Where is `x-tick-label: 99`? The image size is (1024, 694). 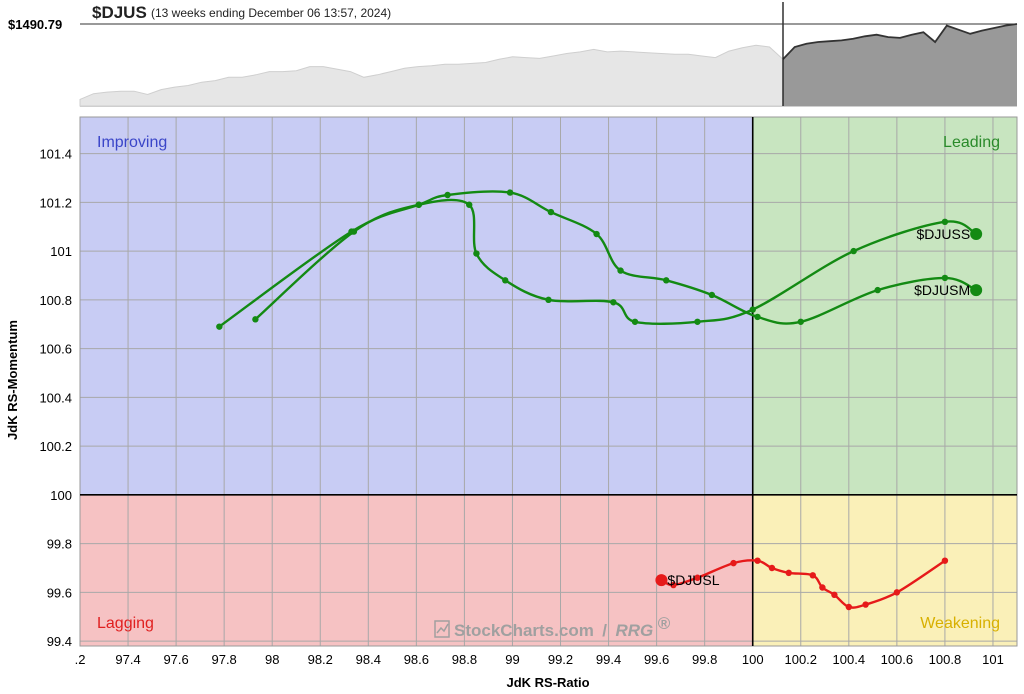 x-tick-label: 99 is located at coordinates (512, 659).